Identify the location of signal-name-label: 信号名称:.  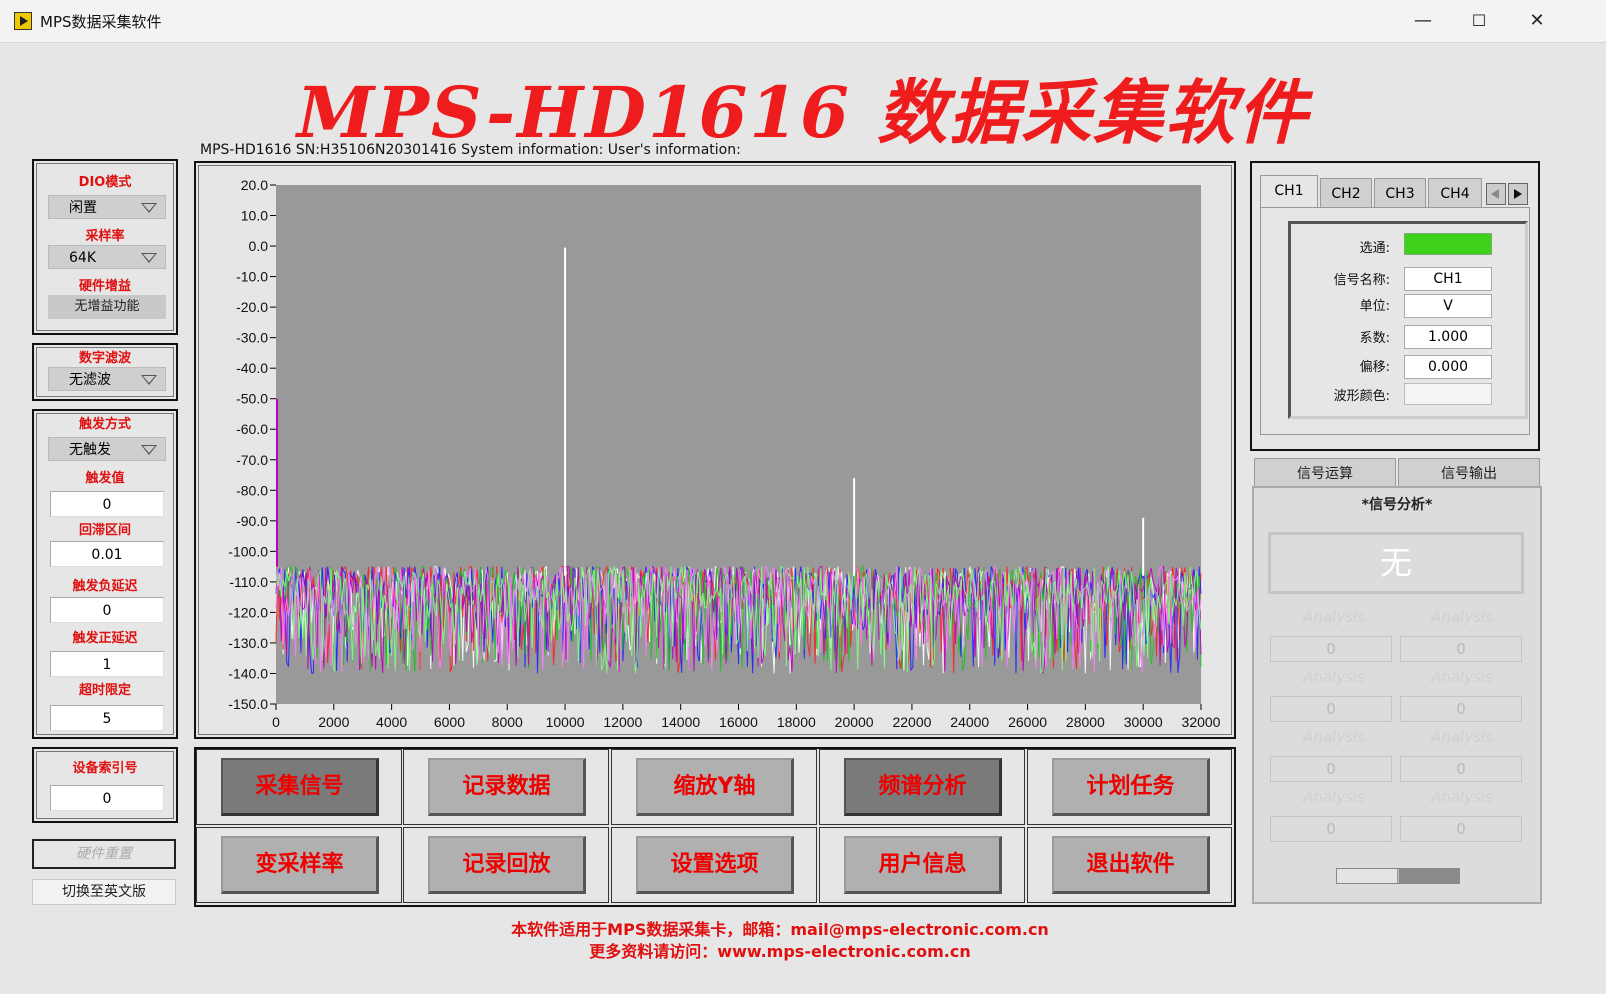
(1361, 280).